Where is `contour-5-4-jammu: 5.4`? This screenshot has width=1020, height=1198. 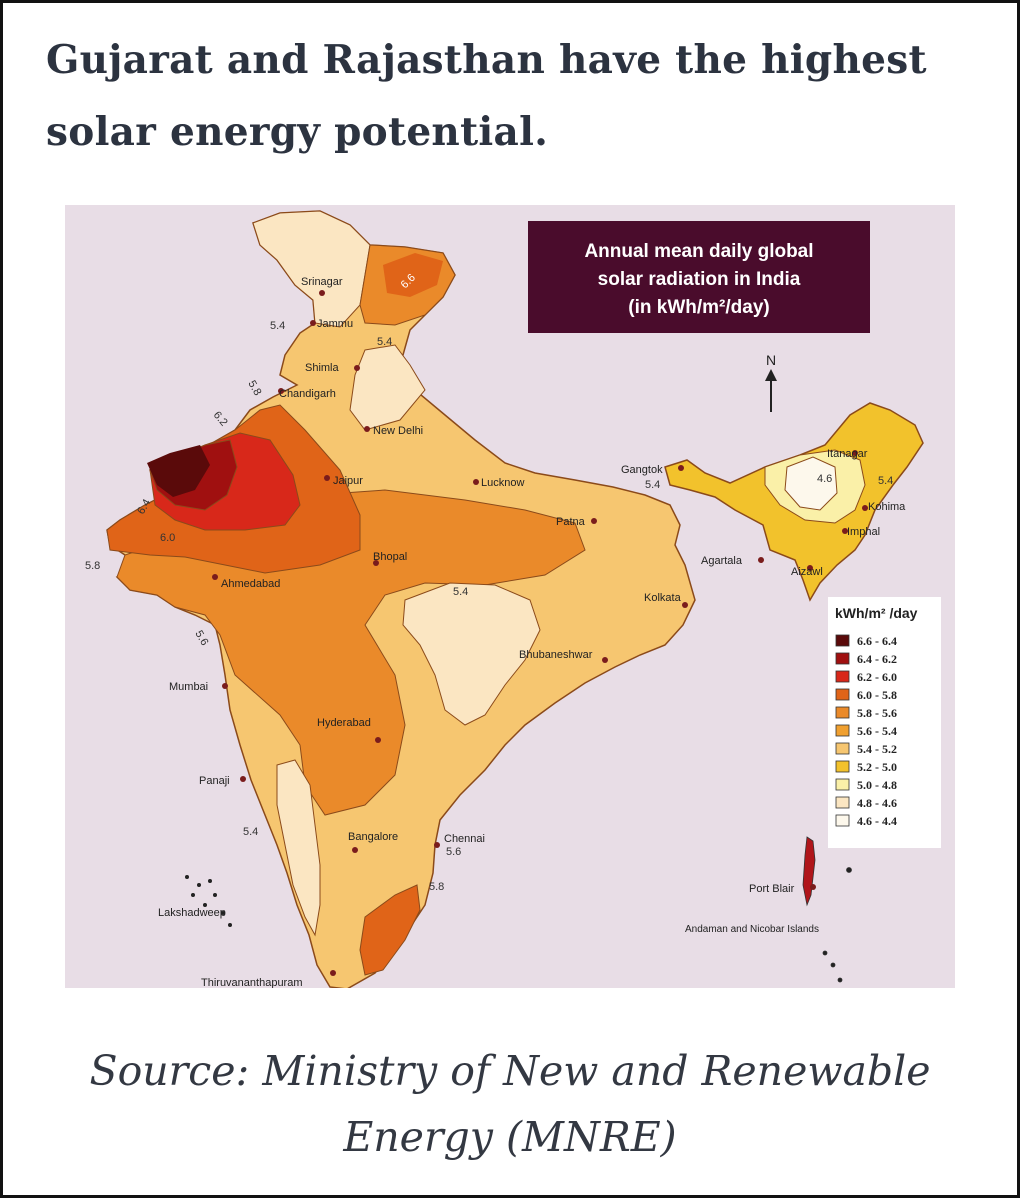
contour-5-4-jammu: 5.4 is located at coordinates (277, 326).